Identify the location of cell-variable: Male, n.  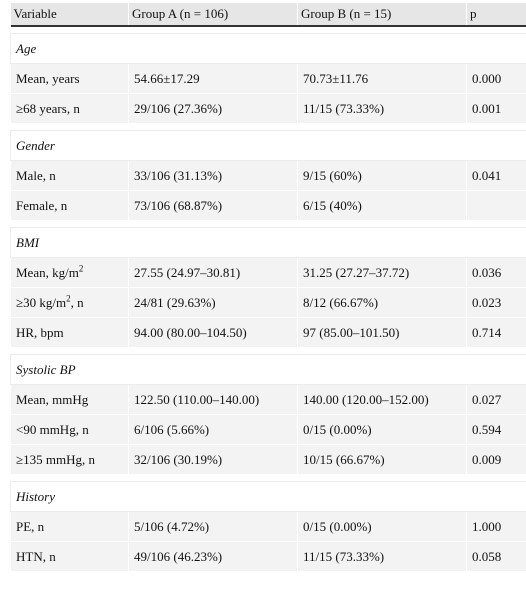
(70, 176).